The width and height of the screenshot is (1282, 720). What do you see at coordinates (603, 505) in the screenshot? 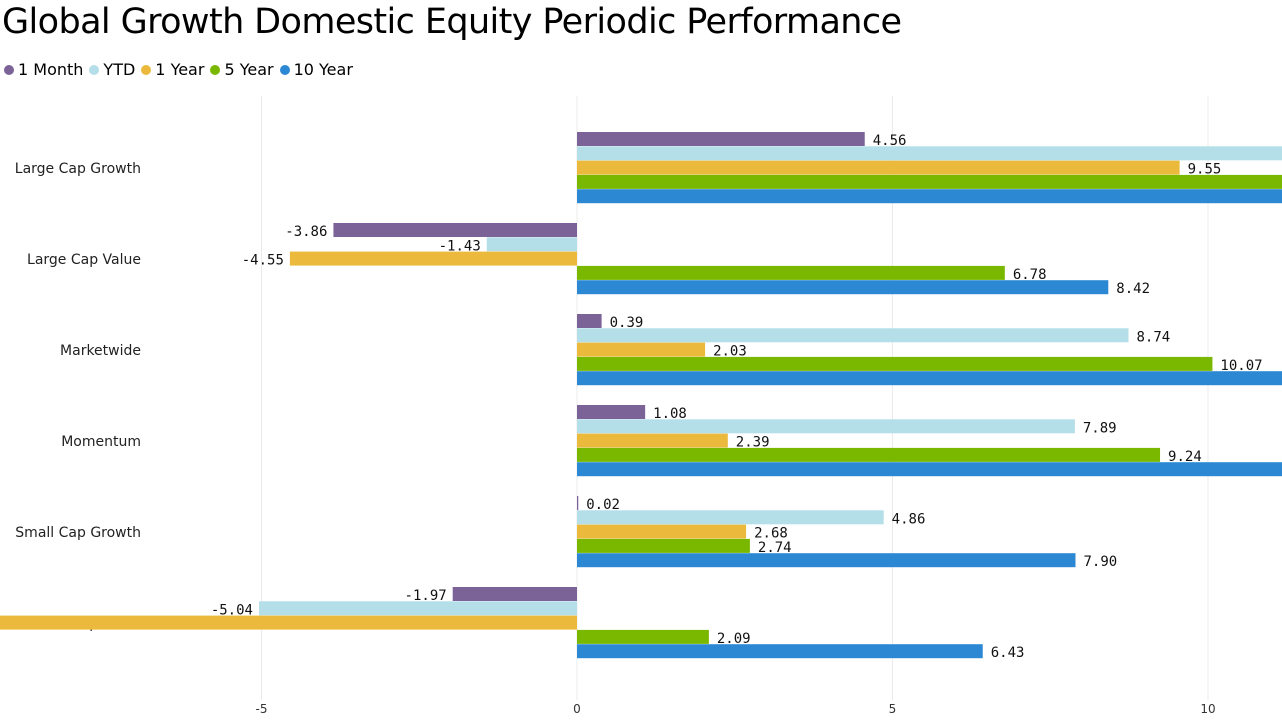
I see `data-label: 0.02` at bounding box center [603, 505].